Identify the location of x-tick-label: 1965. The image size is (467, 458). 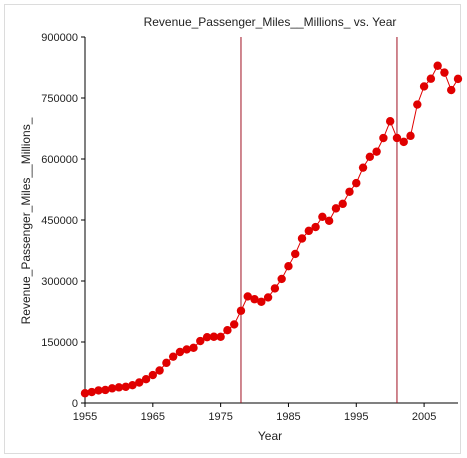
(153, 417).